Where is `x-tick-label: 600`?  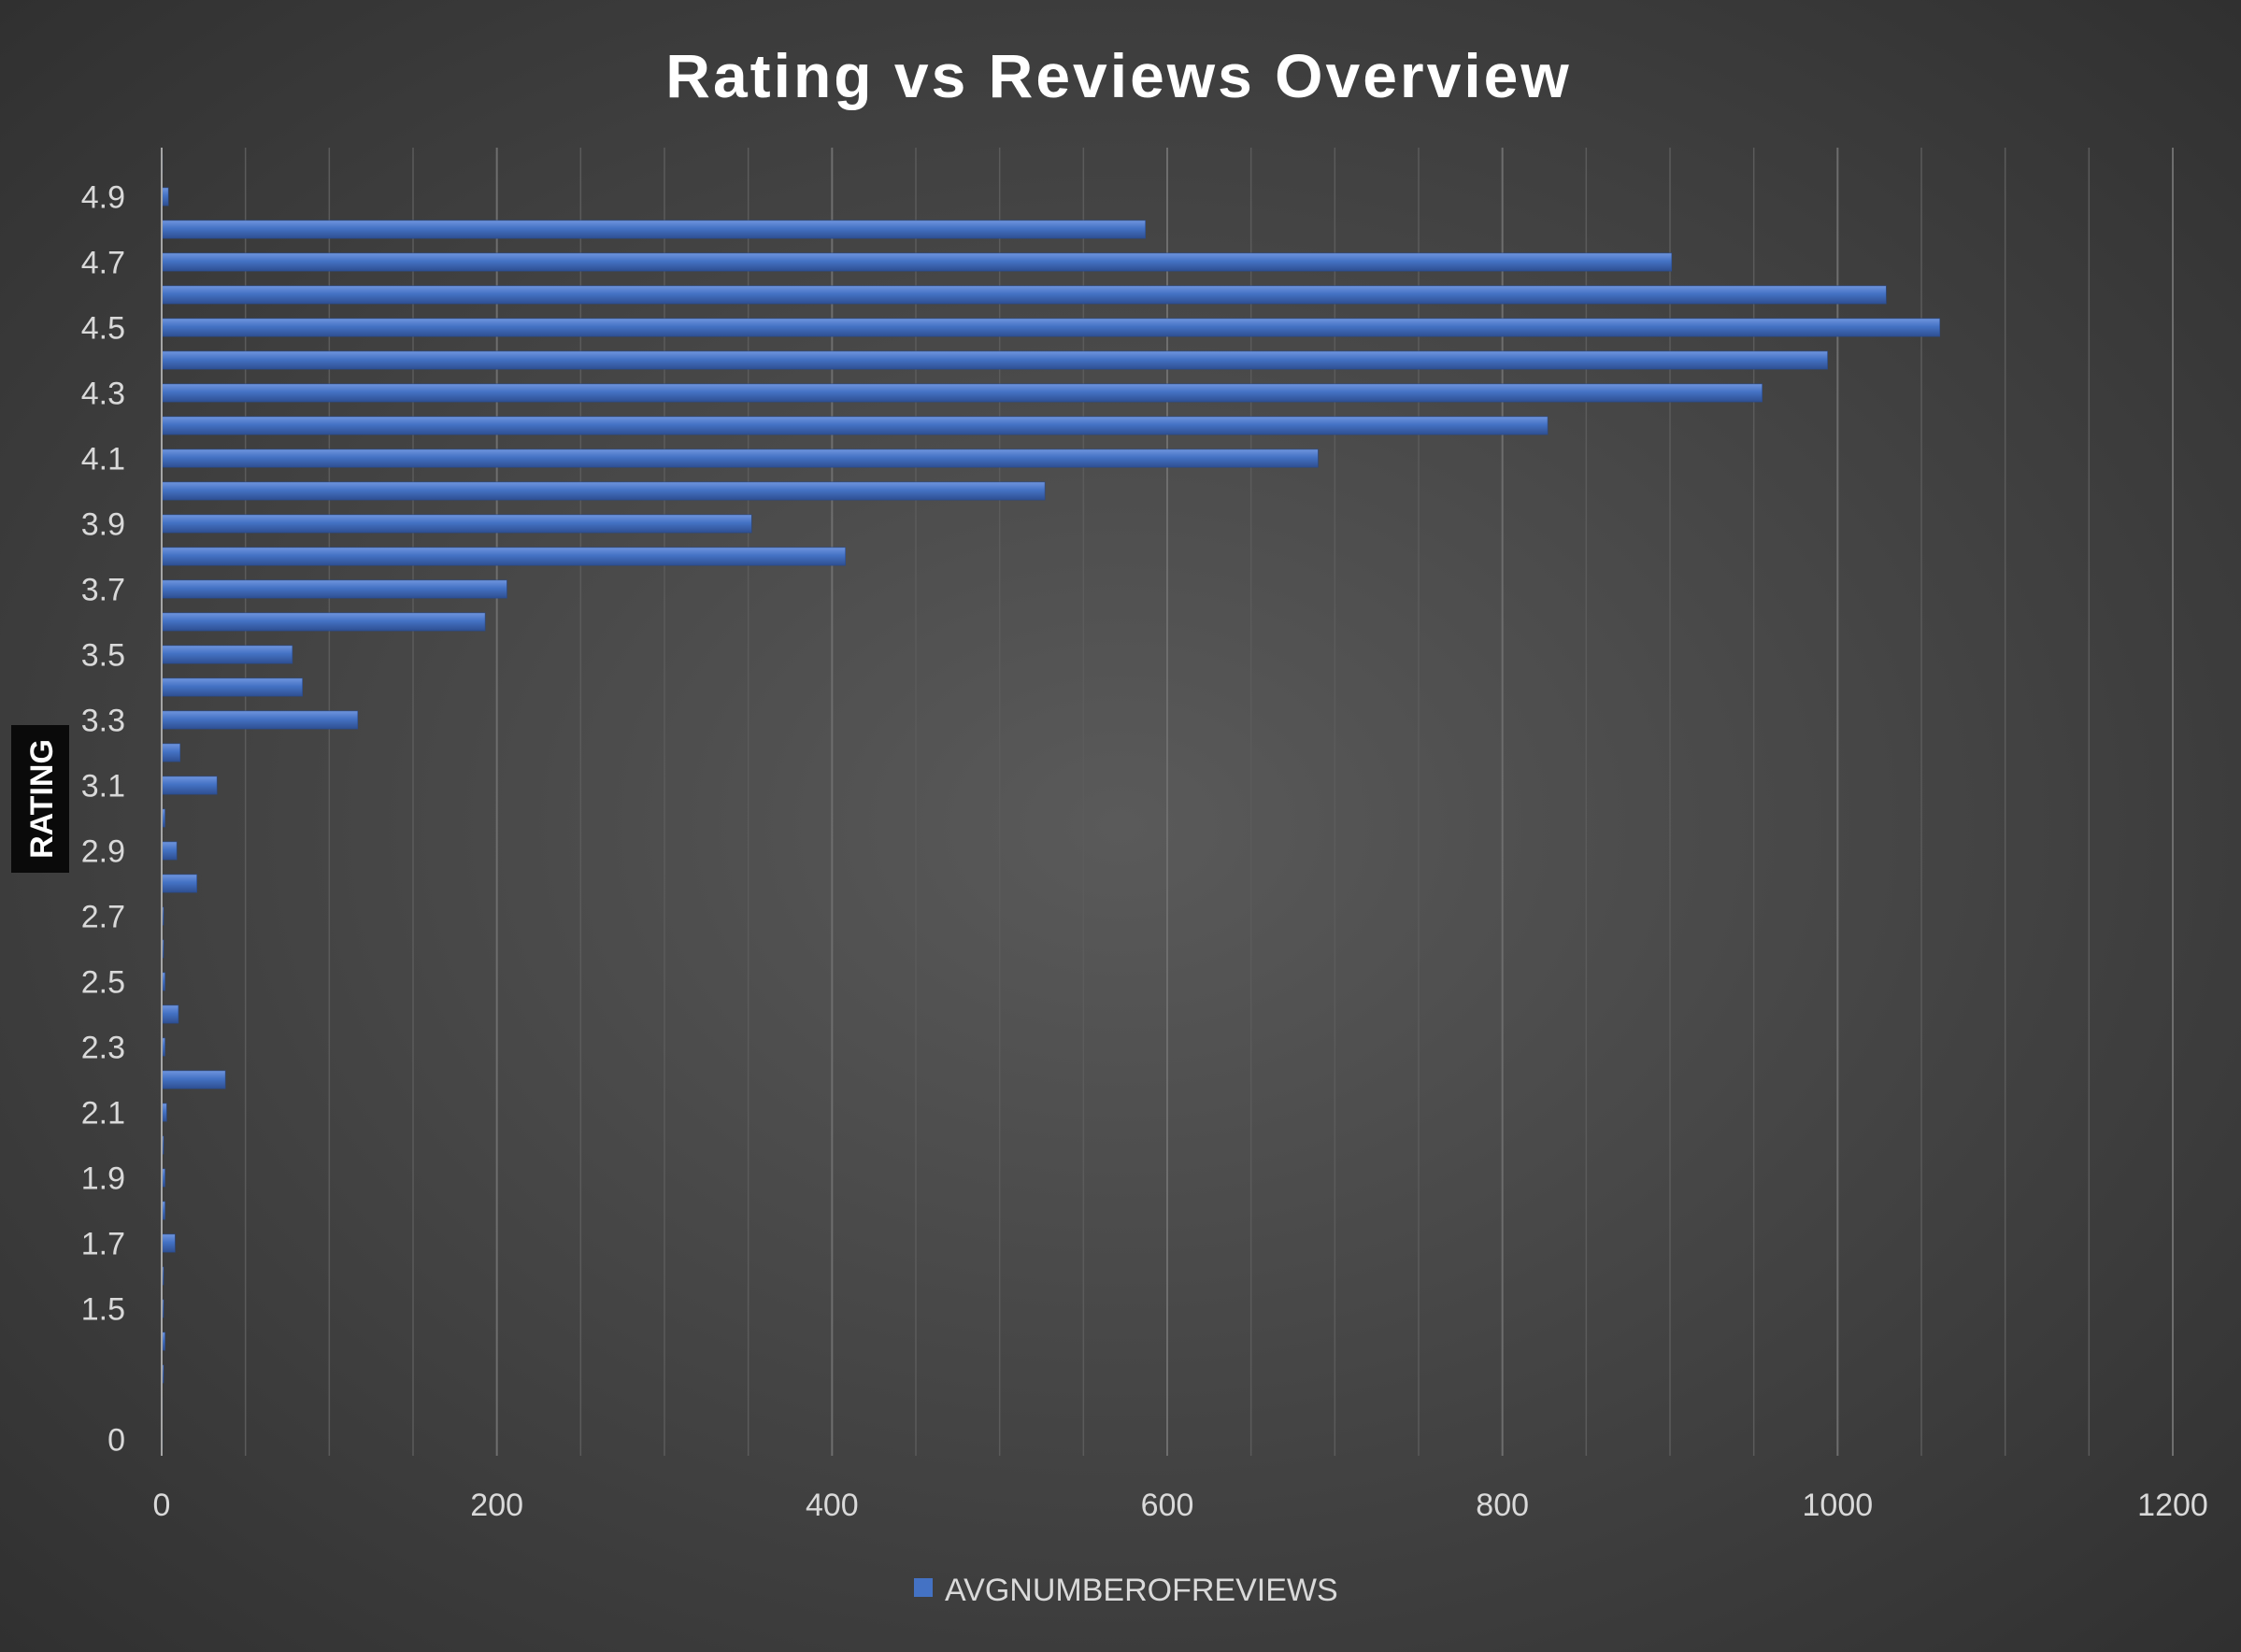 x-tick-label: 600 is located at coordinates (1167, 1506).